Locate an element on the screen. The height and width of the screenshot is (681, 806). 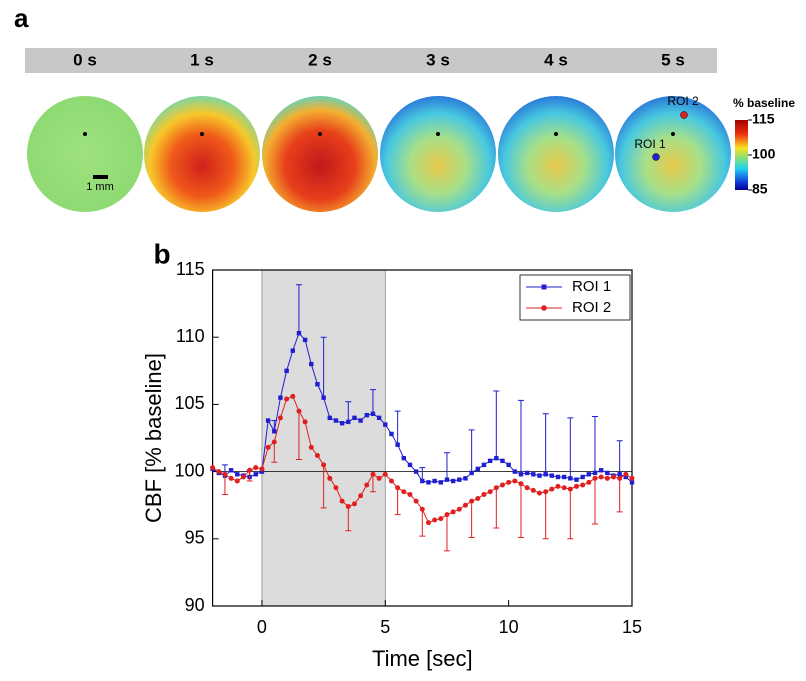
y-tick-label: 90 is located at coordinates (195, 605).